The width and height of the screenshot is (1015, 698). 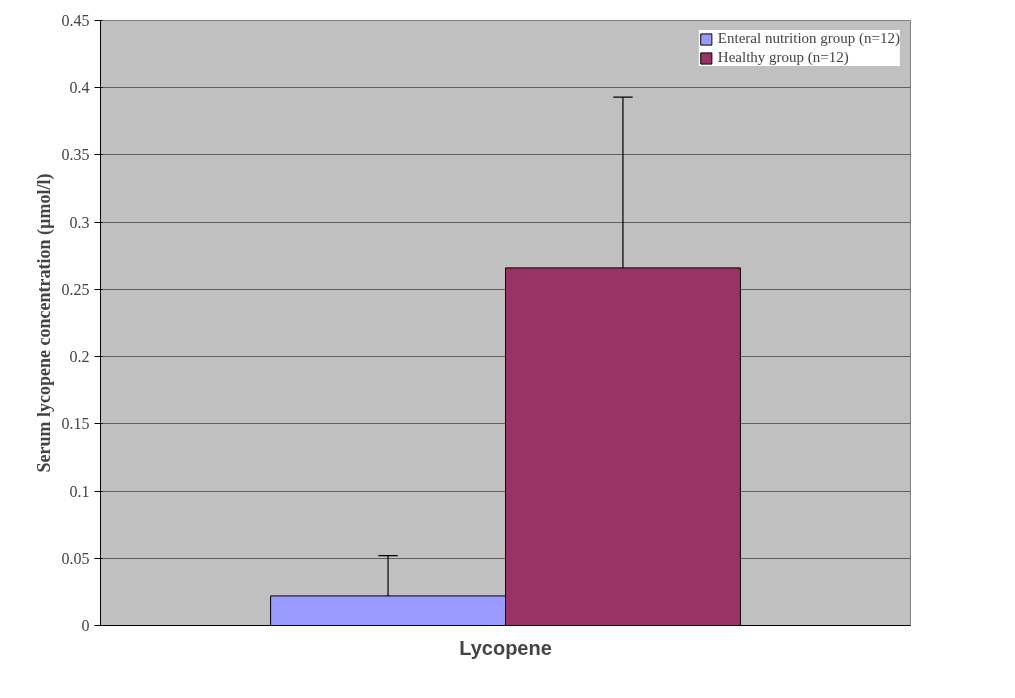 What do you see at coordinates (85, 625) in the screenshot?
I see `y-tick-label: 0` at bounding box center [85, 625].